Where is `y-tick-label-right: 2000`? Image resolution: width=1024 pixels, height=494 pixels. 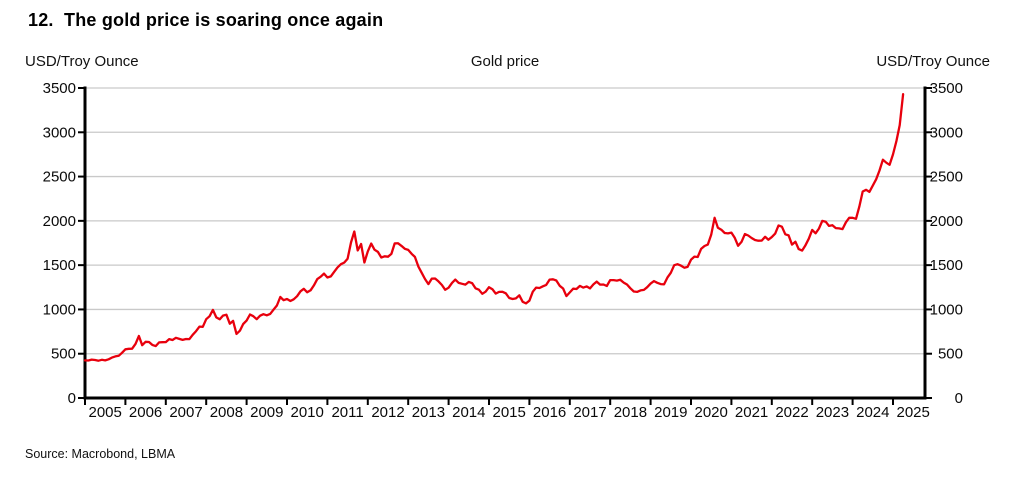 y-tick-label-right: 2000 is located at coordinates (946, 221).